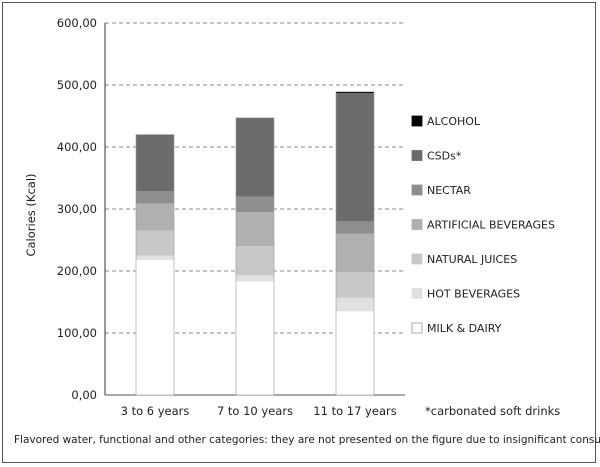  Describe the element at coordinates (77, 271) in the screenshot. I see `y-tick-label: 200,00` at that location.